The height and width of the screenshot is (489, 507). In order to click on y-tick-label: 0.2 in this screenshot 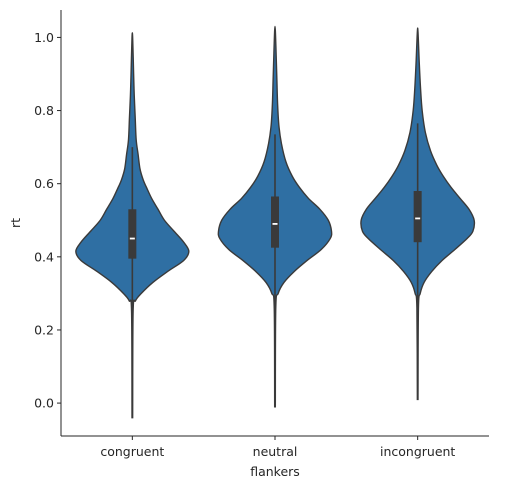, I will do `click(44, 329)`.